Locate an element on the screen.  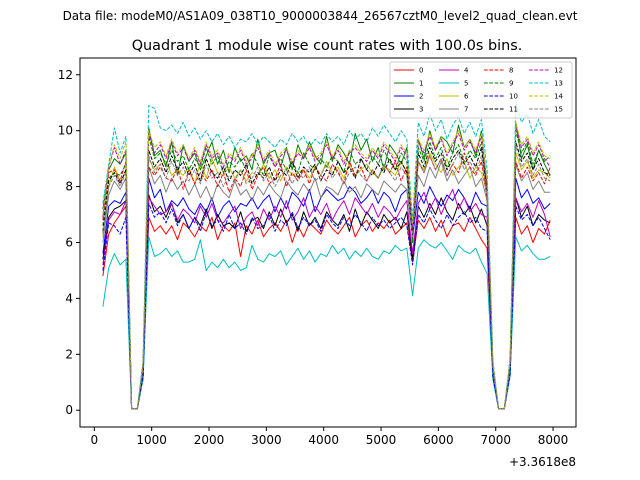
y-tick-label: 4 is located at coordinates (69, 298).